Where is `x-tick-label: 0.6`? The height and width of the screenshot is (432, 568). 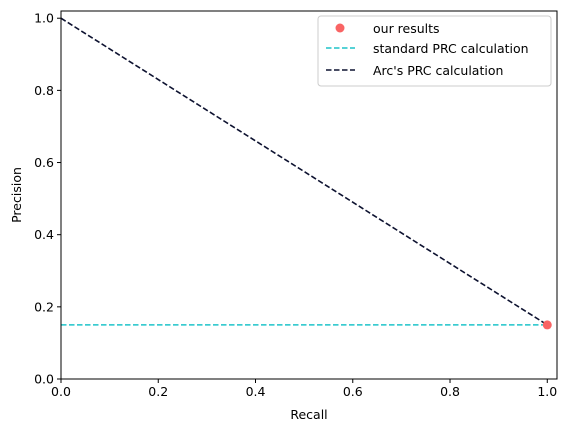 x-tick-label: 0.6 is located at coordinates (353, 391).